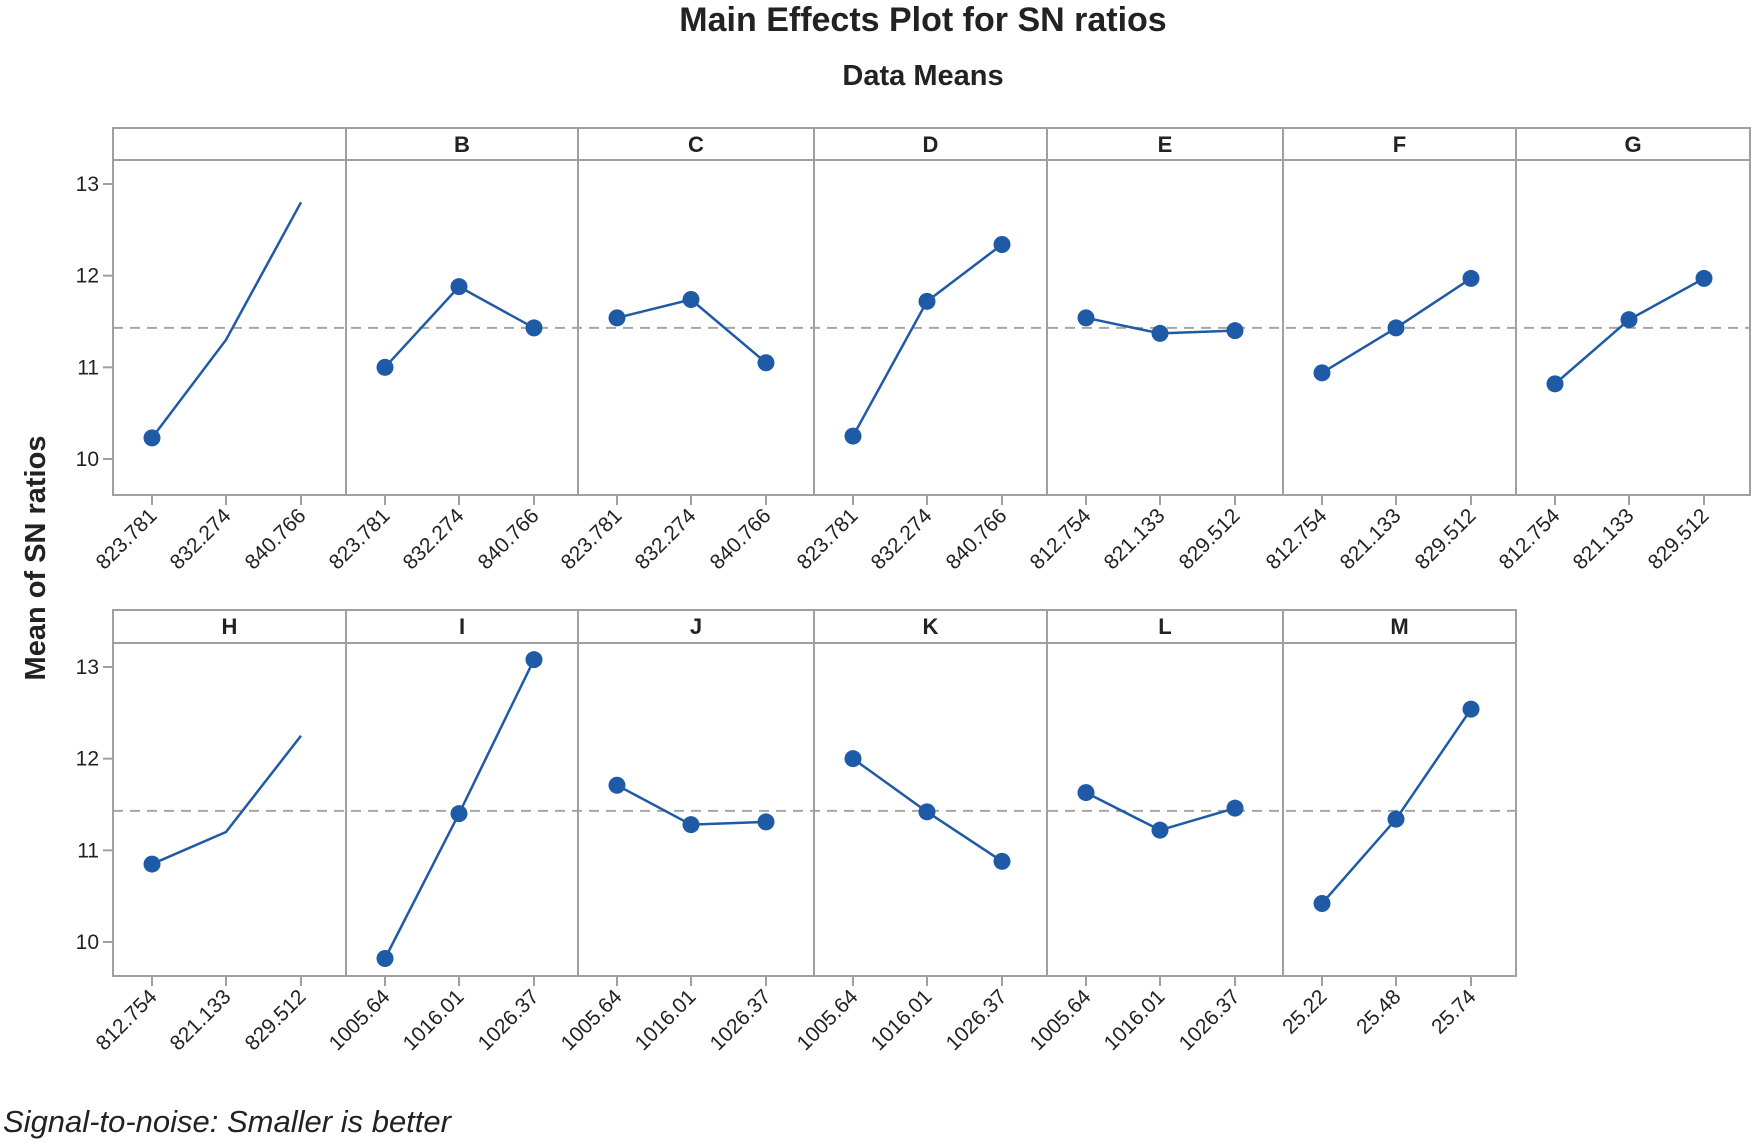  I want to click on x-tick-label: 25.74, so click(1454, 1012).